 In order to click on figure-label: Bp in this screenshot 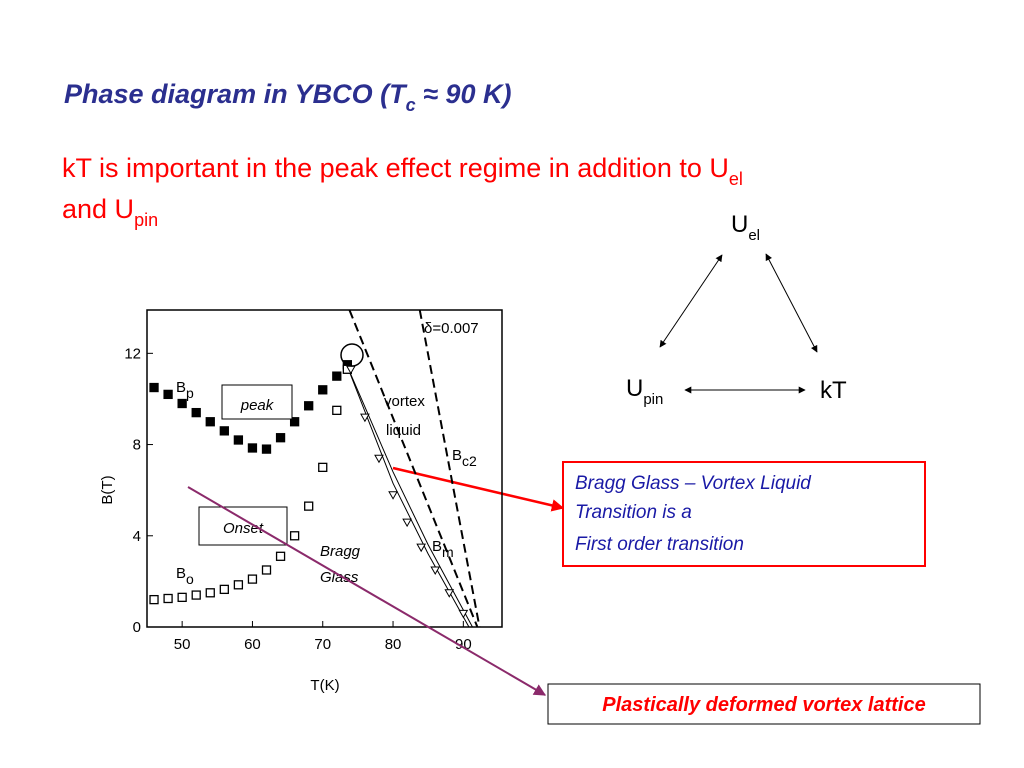, I will do `click(185, 390)`.